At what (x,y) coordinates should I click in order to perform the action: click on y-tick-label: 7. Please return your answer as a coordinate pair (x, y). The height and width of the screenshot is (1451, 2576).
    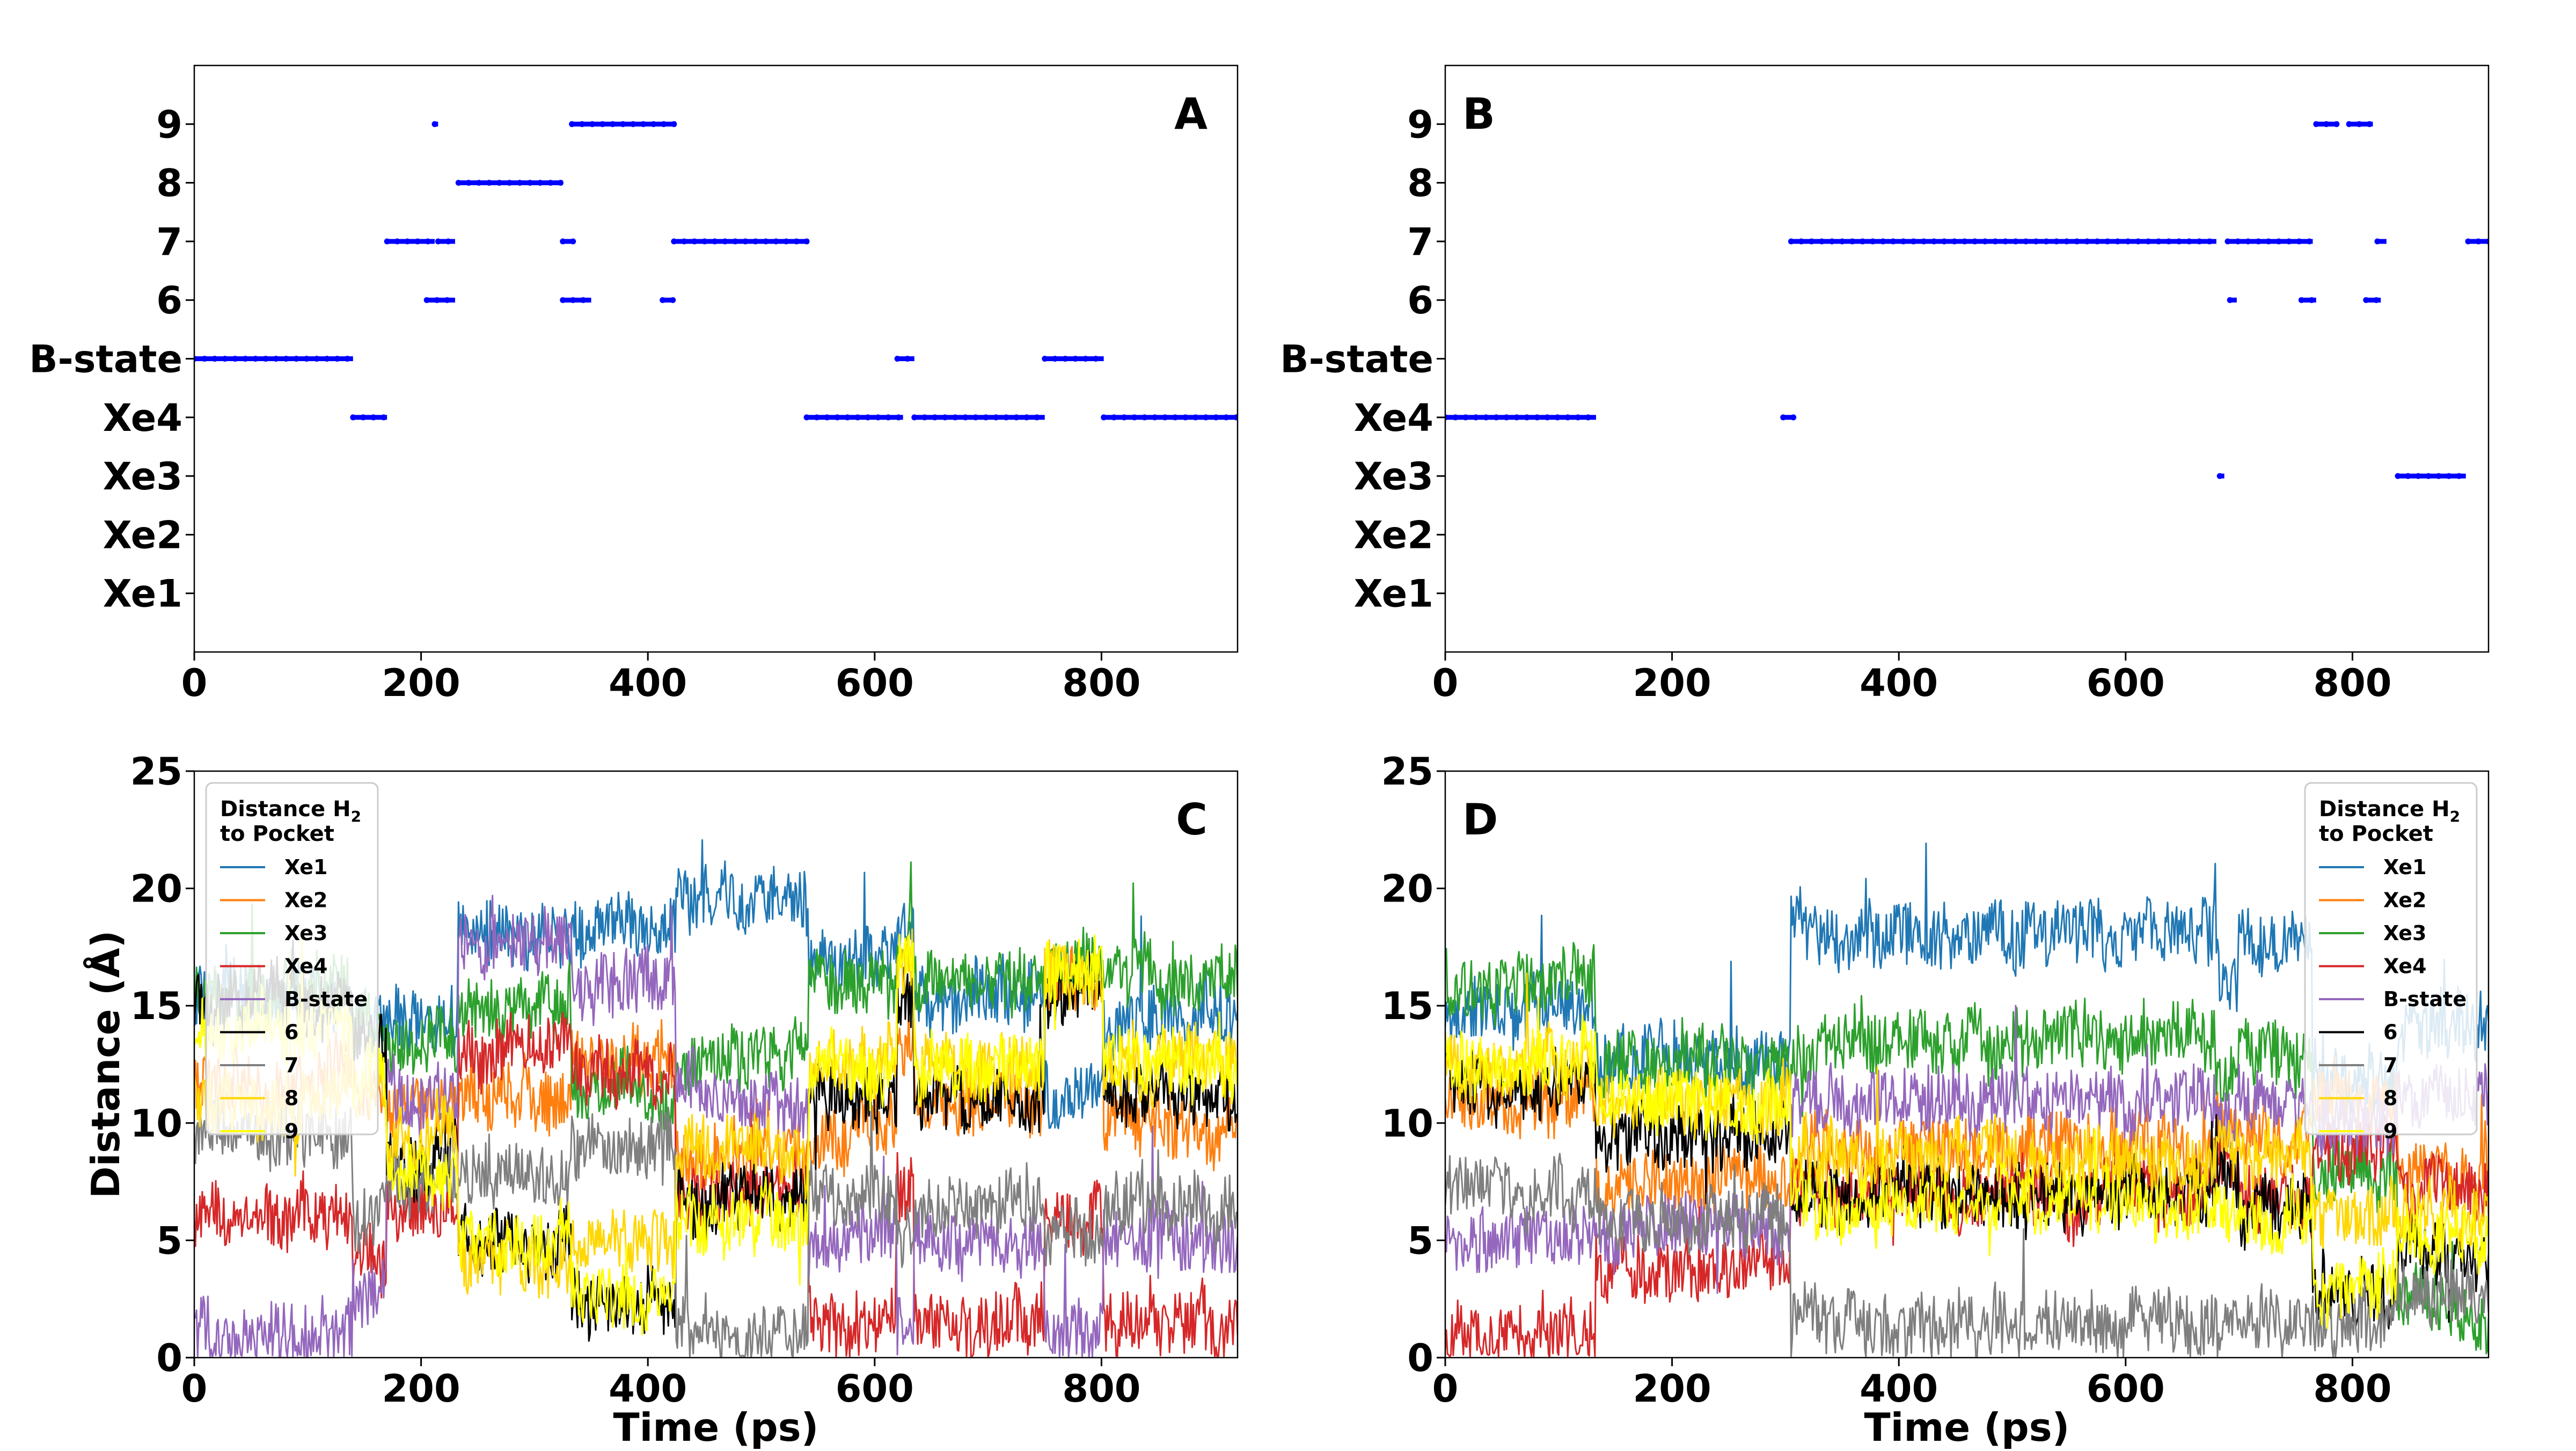
    Looking at the image, I should click on (169, 242).